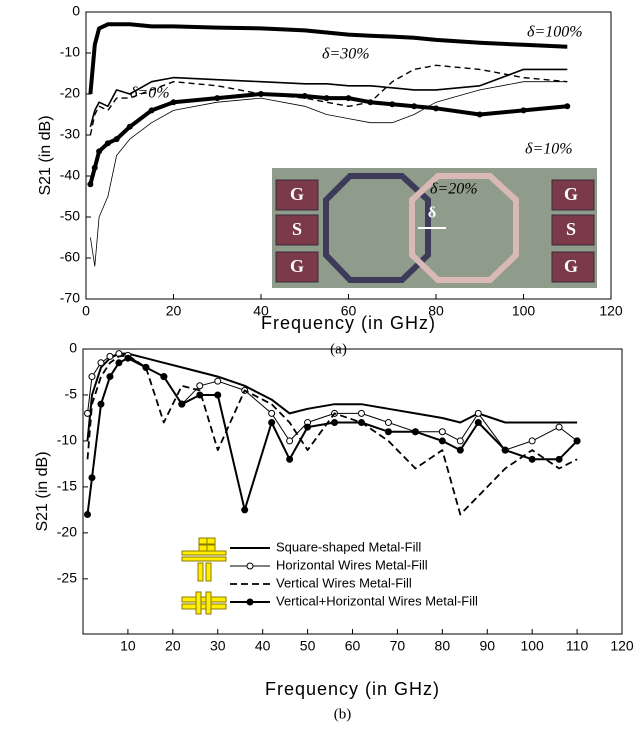 This screenshot has height=734, width=642. I want to click on x-tick-label: 50, so click(308, 646).